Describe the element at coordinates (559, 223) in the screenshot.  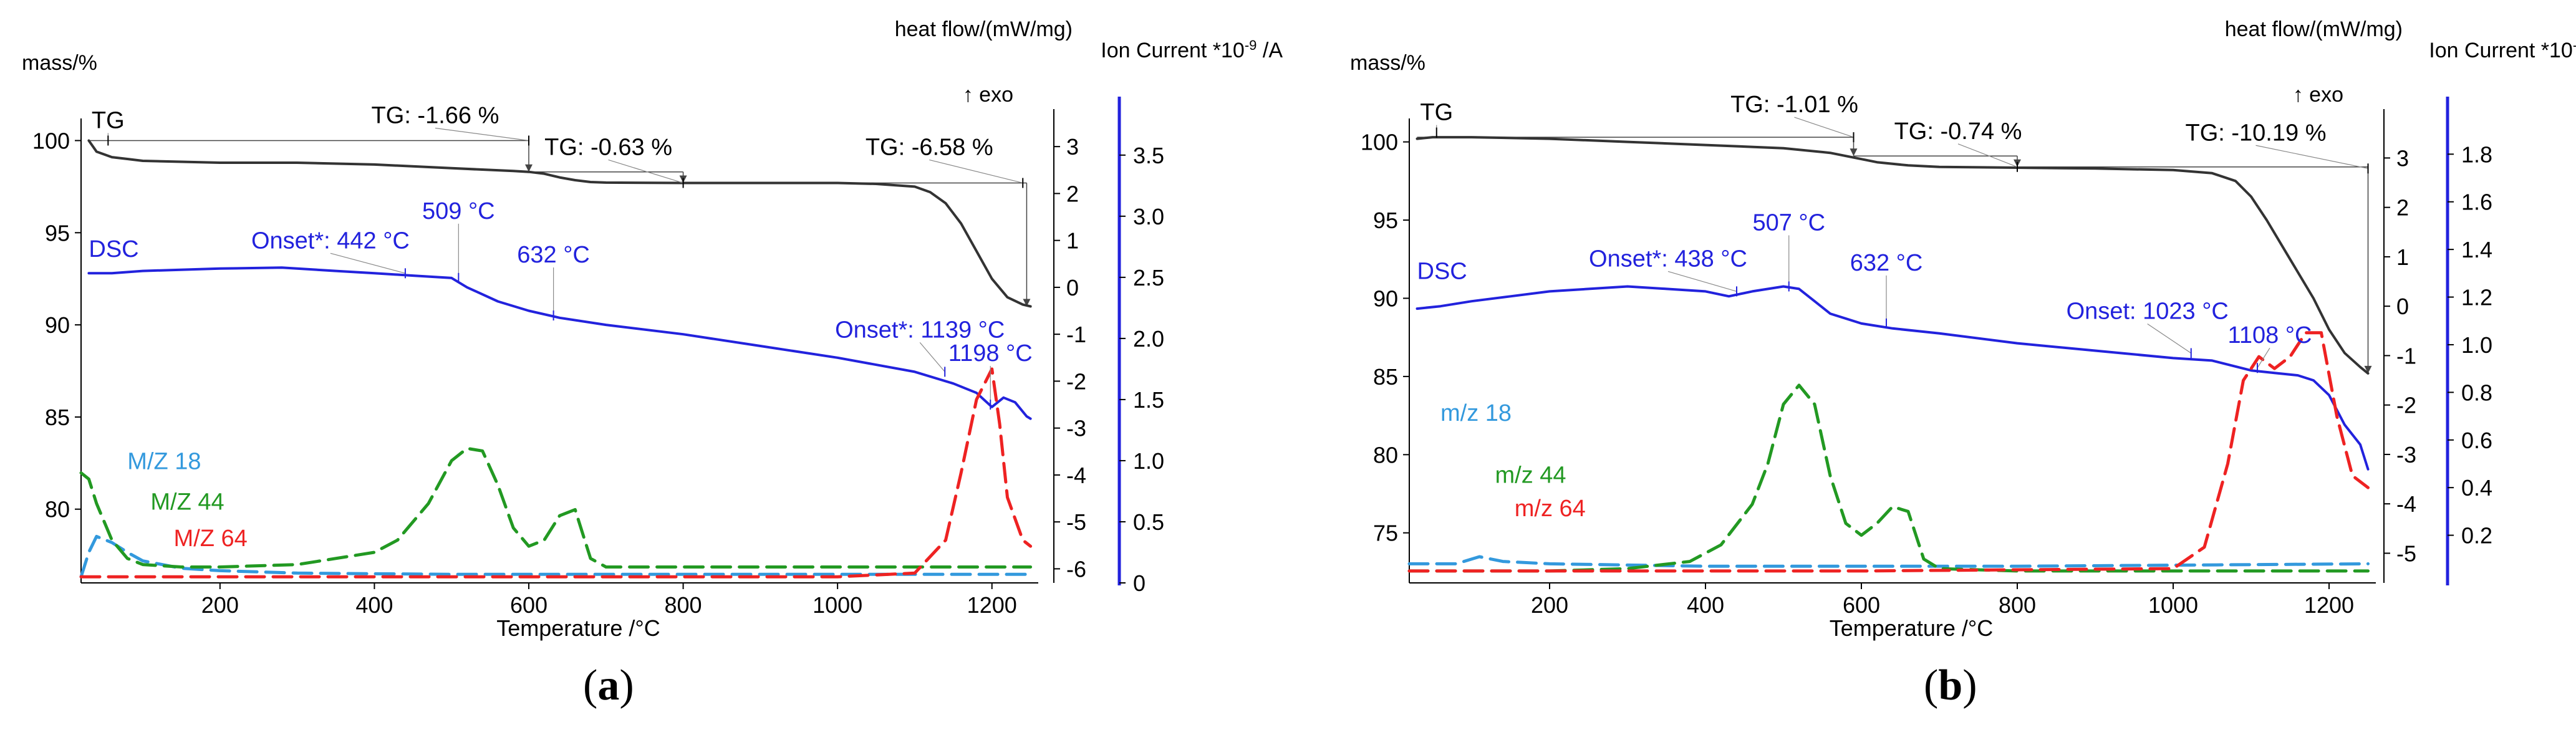
I see `series-tg` at that location.